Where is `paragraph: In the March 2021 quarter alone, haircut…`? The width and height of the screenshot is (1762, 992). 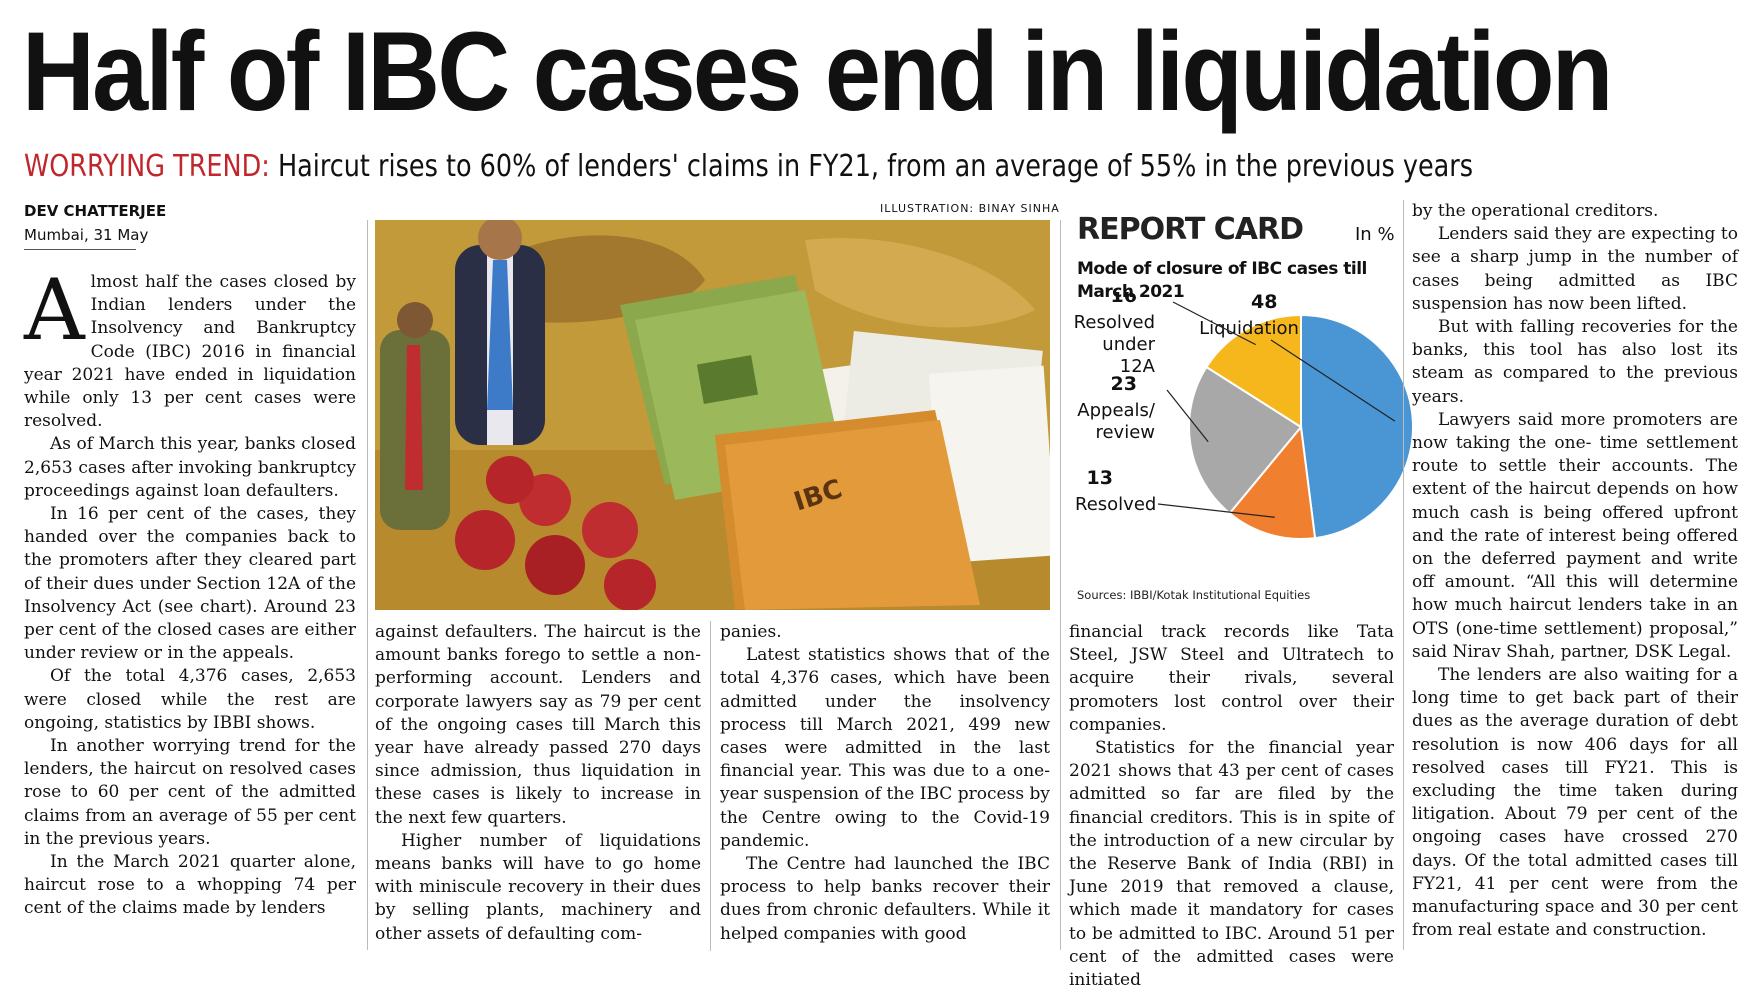
paragraph: In the March 2021 quarter alone, haircut… is located at coordinates (190, 885).